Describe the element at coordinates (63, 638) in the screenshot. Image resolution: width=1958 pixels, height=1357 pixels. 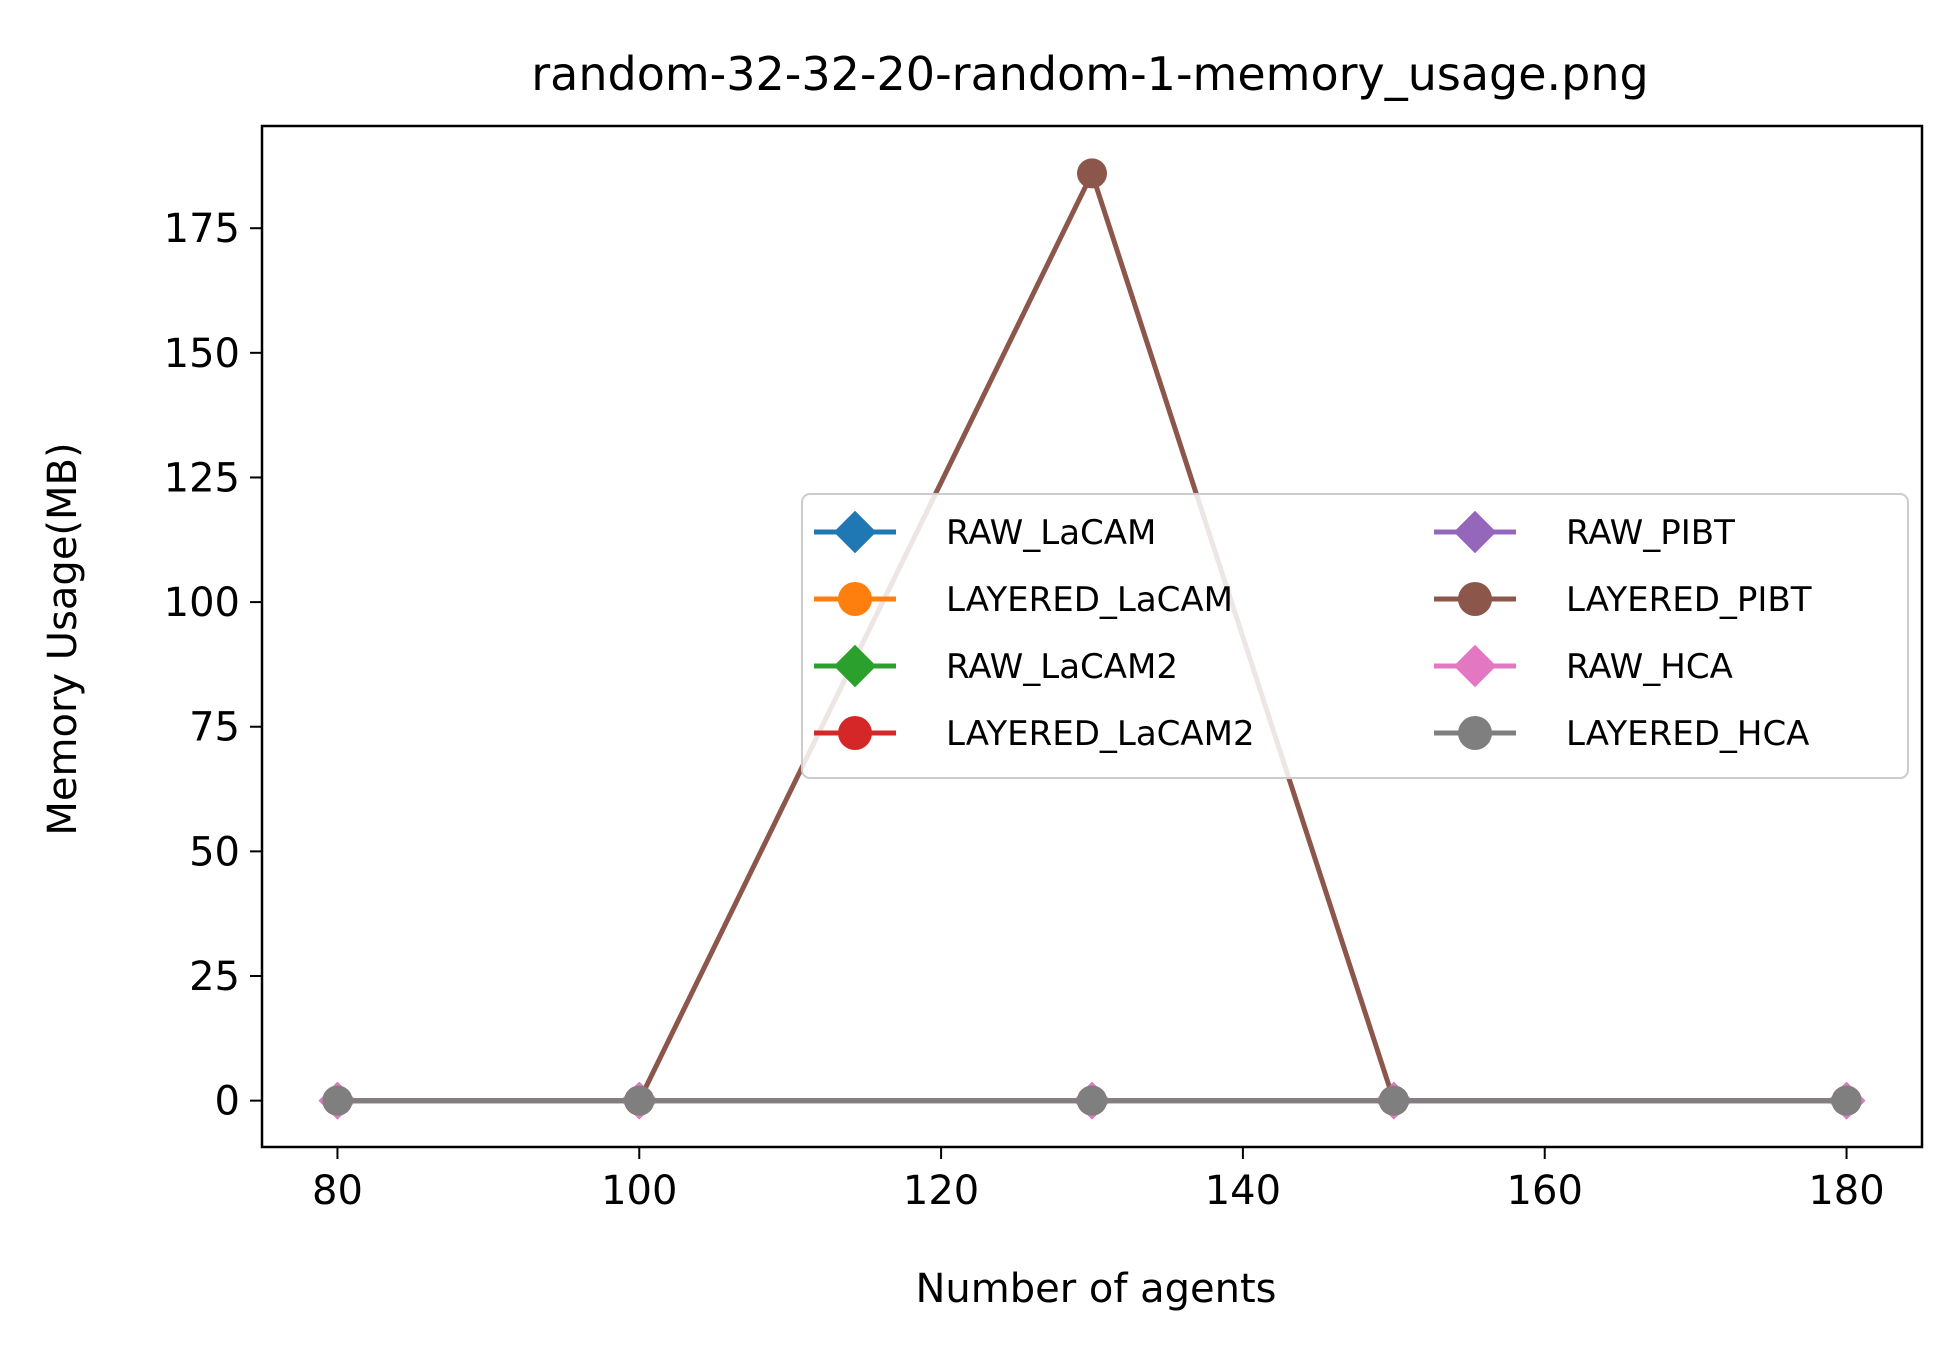
I see `y-axis-label: Memory Usage(MB)` at that location.